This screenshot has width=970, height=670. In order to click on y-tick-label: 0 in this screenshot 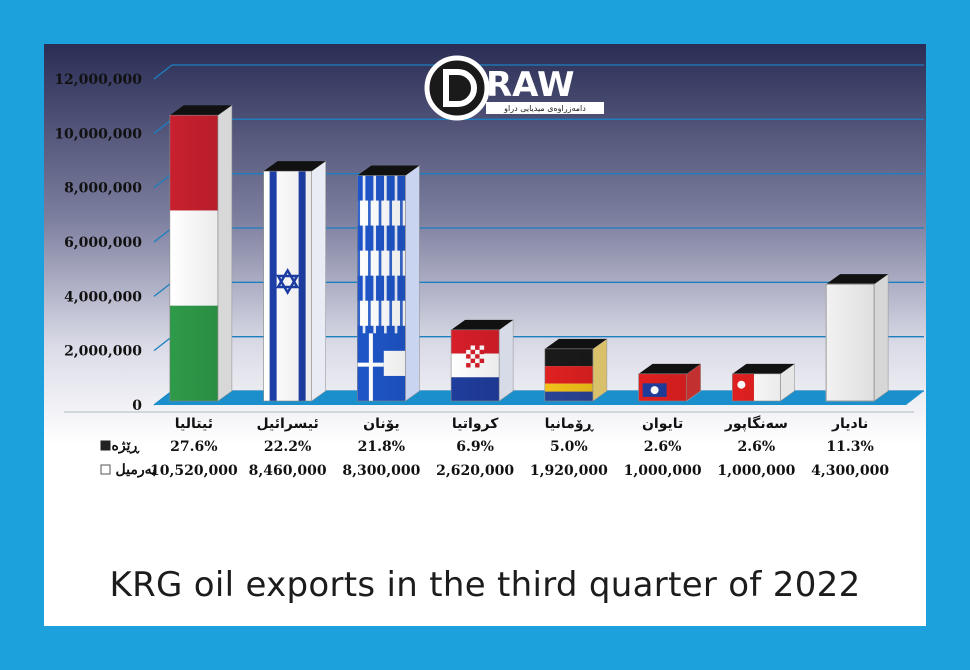, I will do `click(137, 406)`.